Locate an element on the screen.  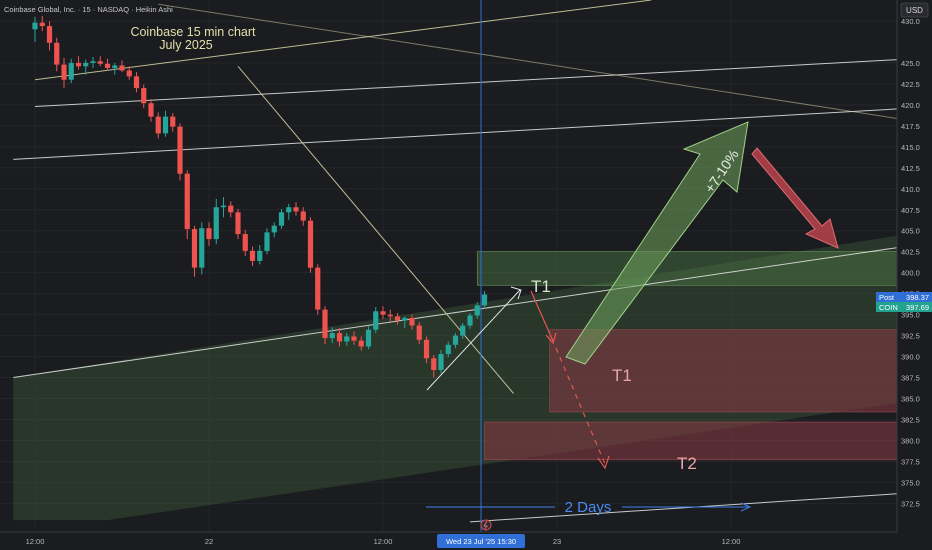
currency-badge is located at coordinates (914, 10).